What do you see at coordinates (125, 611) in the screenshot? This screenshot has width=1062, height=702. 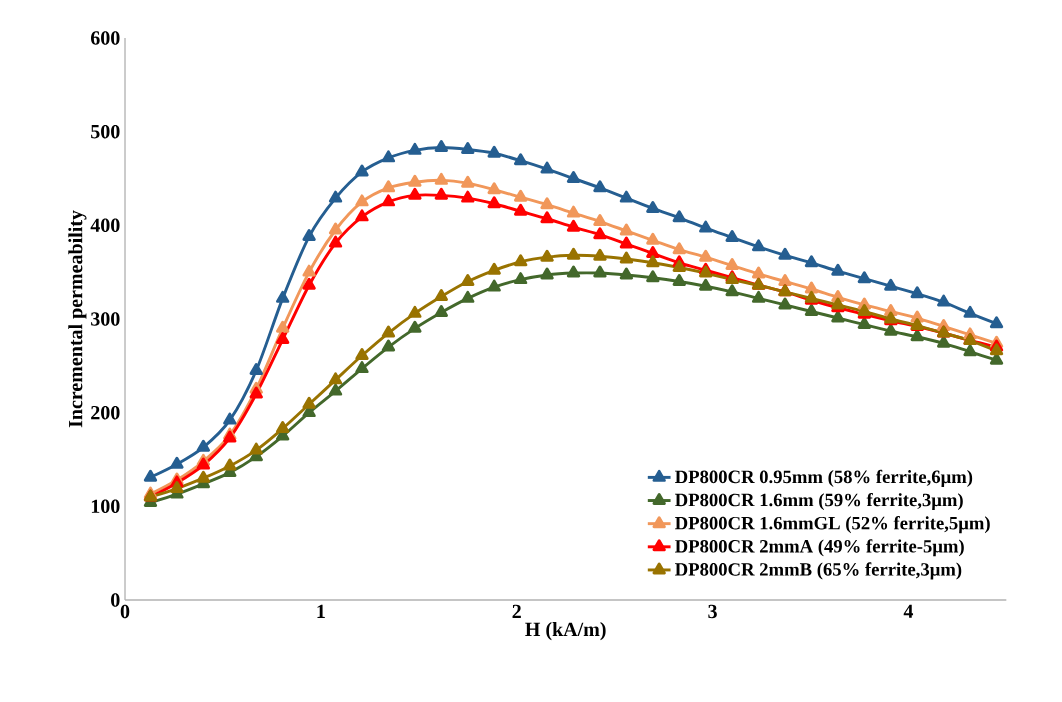 I see `x-tick-label: 0` at bounding box center [125, 611].